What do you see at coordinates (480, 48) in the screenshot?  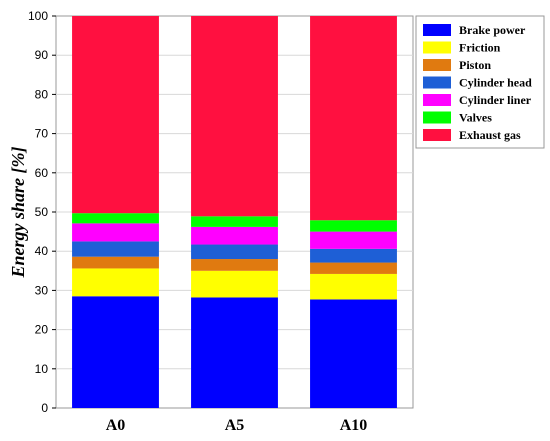 I see `legend-label: Friction` at bounding box center [480, 48].